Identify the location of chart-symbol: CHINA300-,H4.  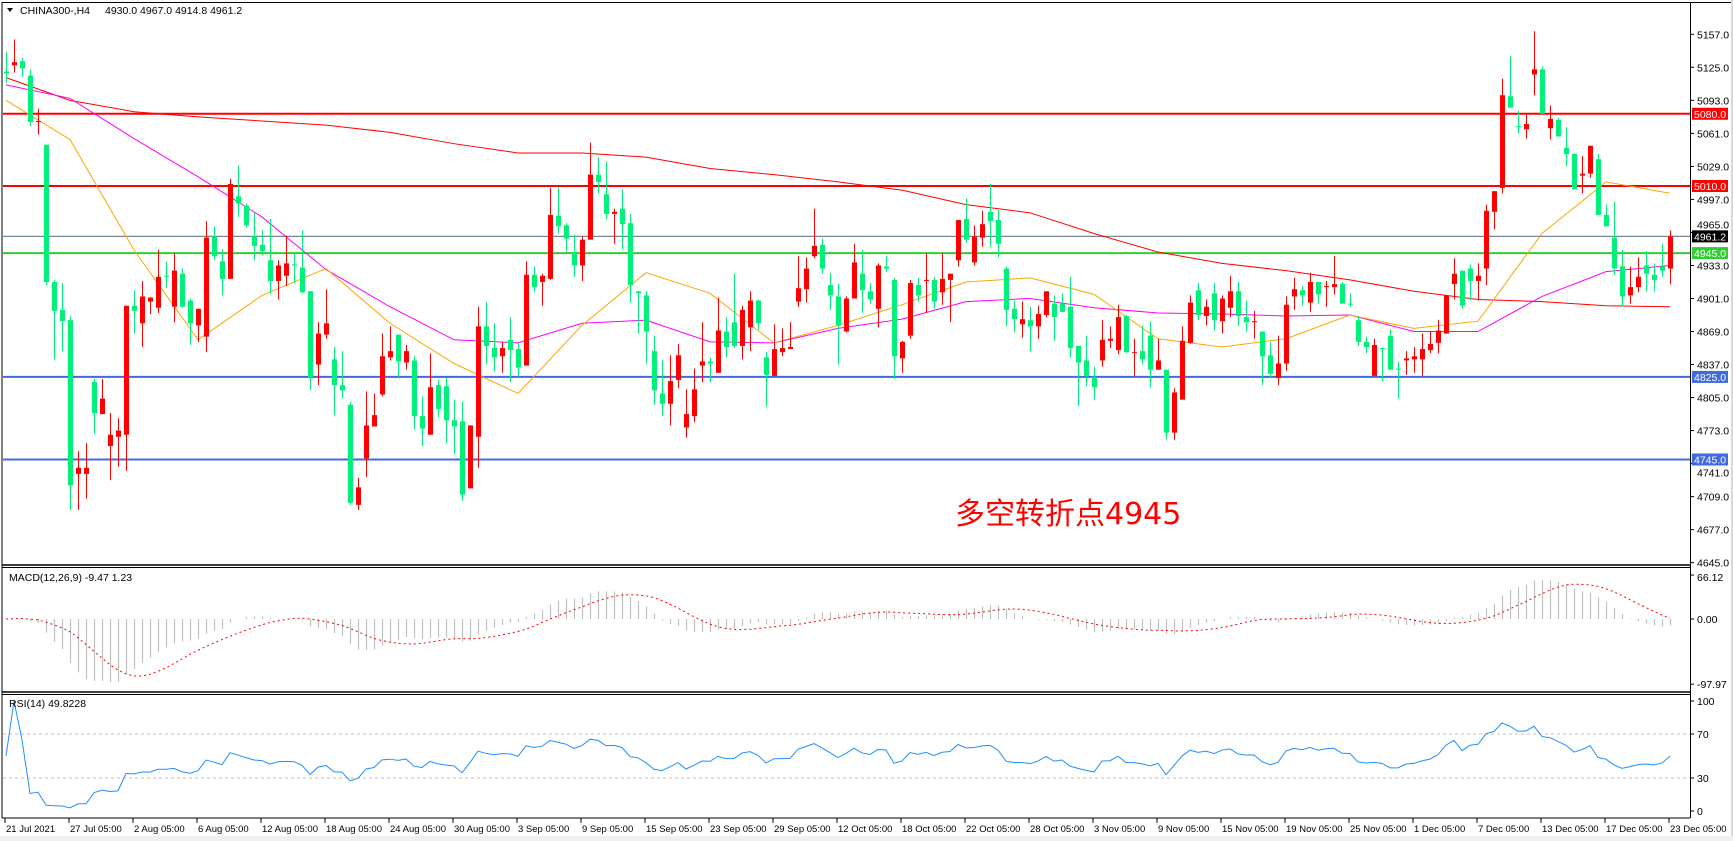
(55, 11).